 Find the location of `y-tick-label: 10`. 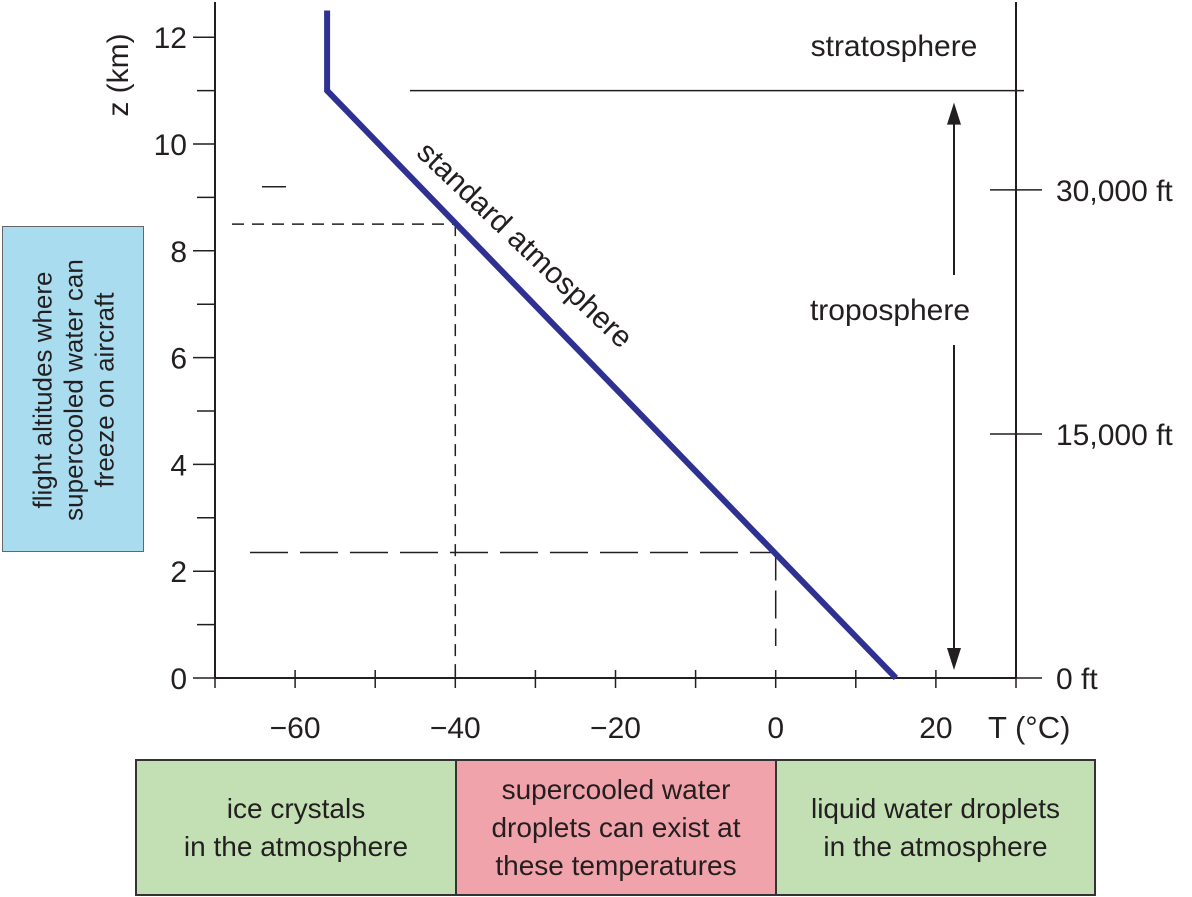

y-tick-label: 10 is located at coordinates (170, 145).